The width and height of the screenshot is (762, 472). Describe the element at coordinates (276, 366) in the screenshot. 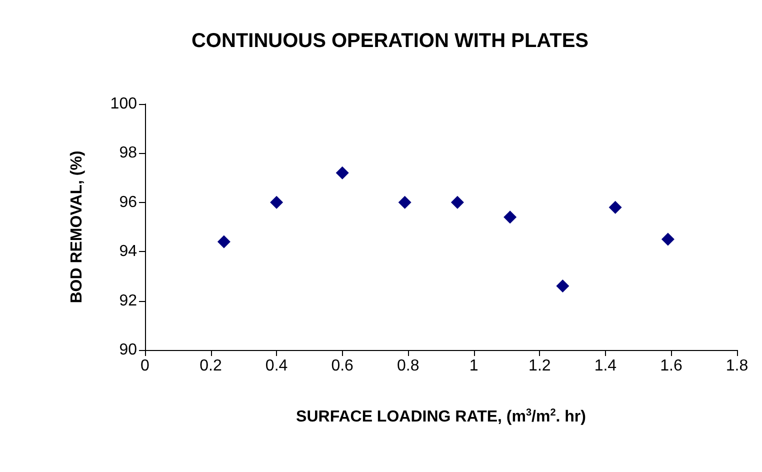

I see `x-tick-label: 0.4` at that location.